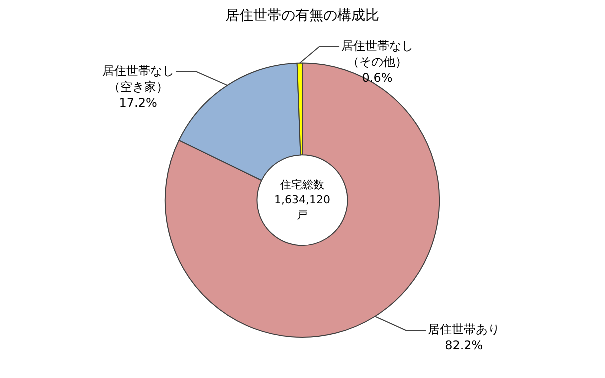 The height and width of the screenshot is (378, 605). I want to click on text: 住宅総数 1,634,120 戸, so click(302, 200).